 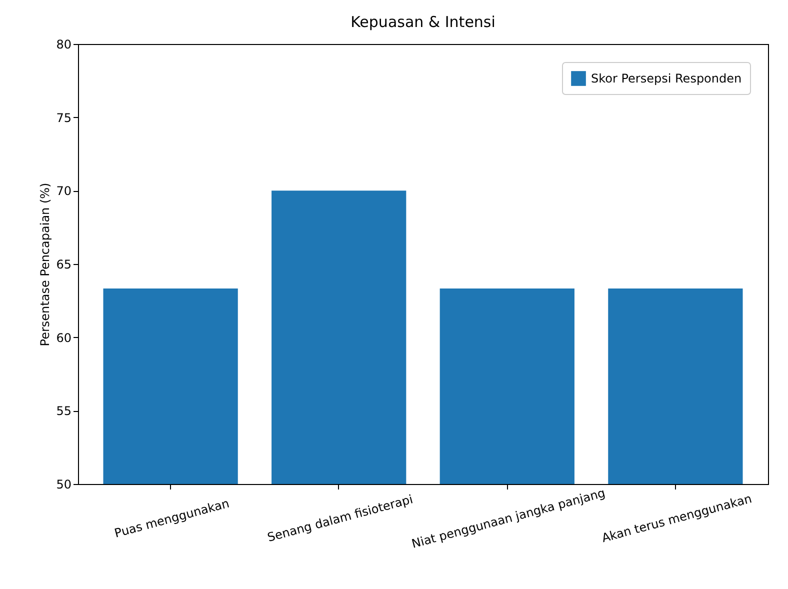 I want to click on y-tick-label: 70, so click(x=64, y=191).